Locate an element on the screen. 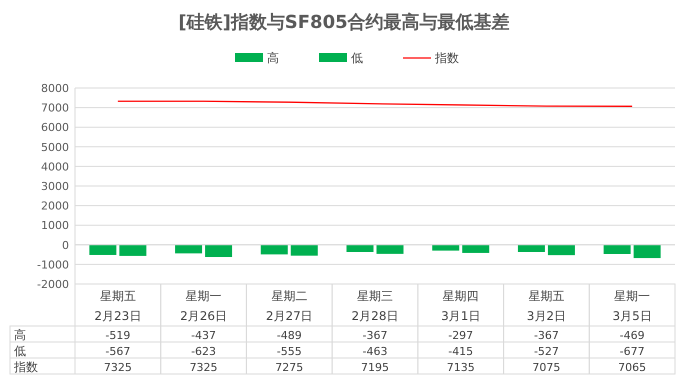 This screenshot has width=689, height=392. x-tick-label: 星期五 3月2日 is located at coordinates (546, 306).